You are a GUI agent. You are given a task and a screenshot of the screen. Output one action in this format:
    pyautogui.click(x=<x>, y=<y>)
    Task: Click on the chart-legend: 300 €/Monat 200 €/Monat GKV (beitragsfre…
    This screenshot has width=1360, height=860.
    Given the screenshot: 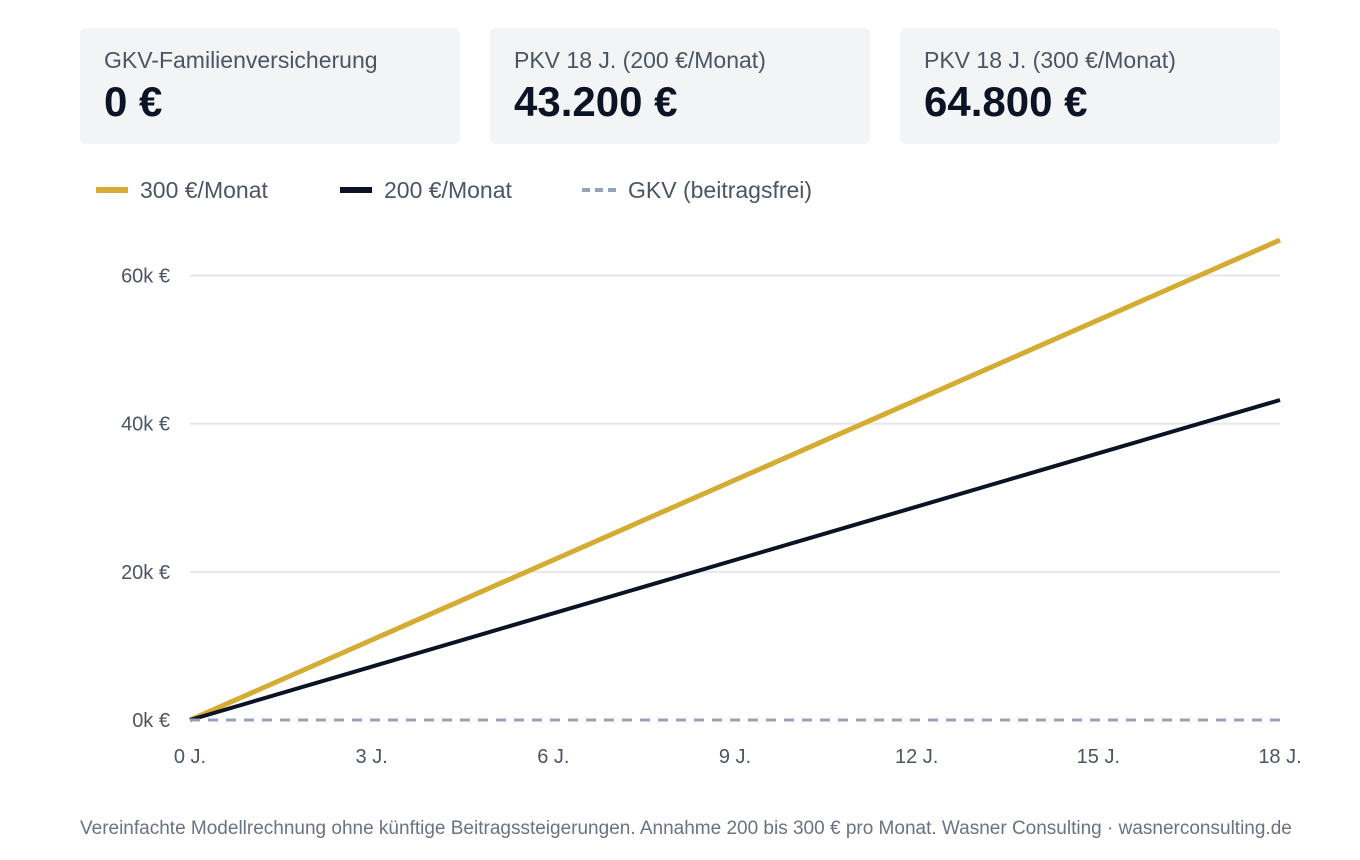 What is the action you would take?
    pyautogui.click(x=546, y=190)
    